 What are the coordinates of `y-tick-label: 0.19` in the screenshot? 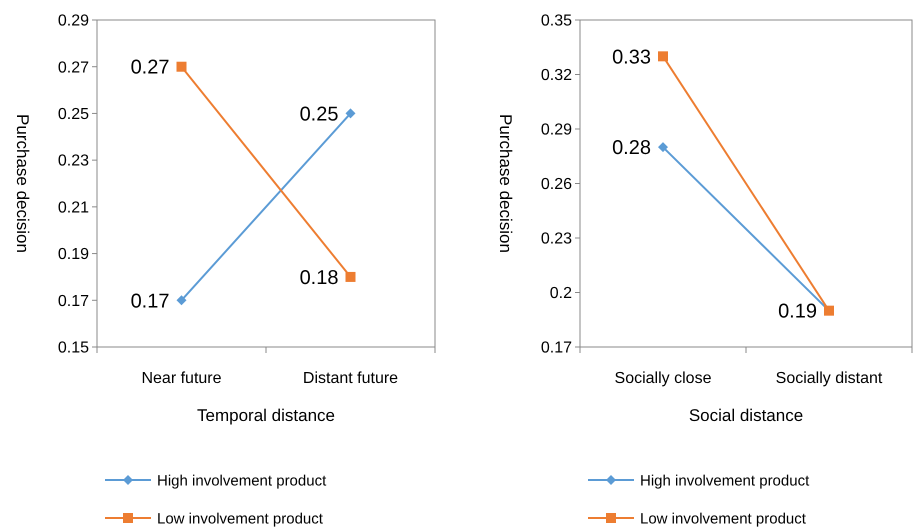 It's located at (74, 255).